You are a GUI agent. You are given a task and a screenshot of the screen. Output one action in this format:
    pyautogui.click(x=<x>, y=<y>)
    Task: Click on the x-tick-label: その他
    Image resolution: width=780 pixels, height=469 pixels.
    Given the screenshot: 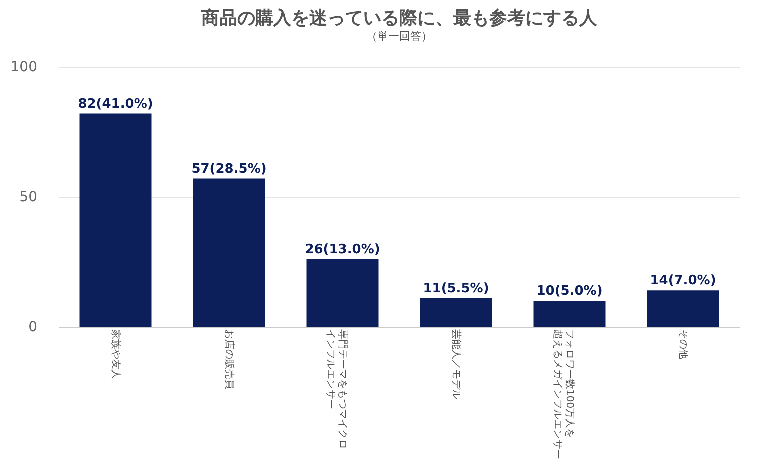 What is the action you would take?
    pyautogui.click(x=683, y=345)
    